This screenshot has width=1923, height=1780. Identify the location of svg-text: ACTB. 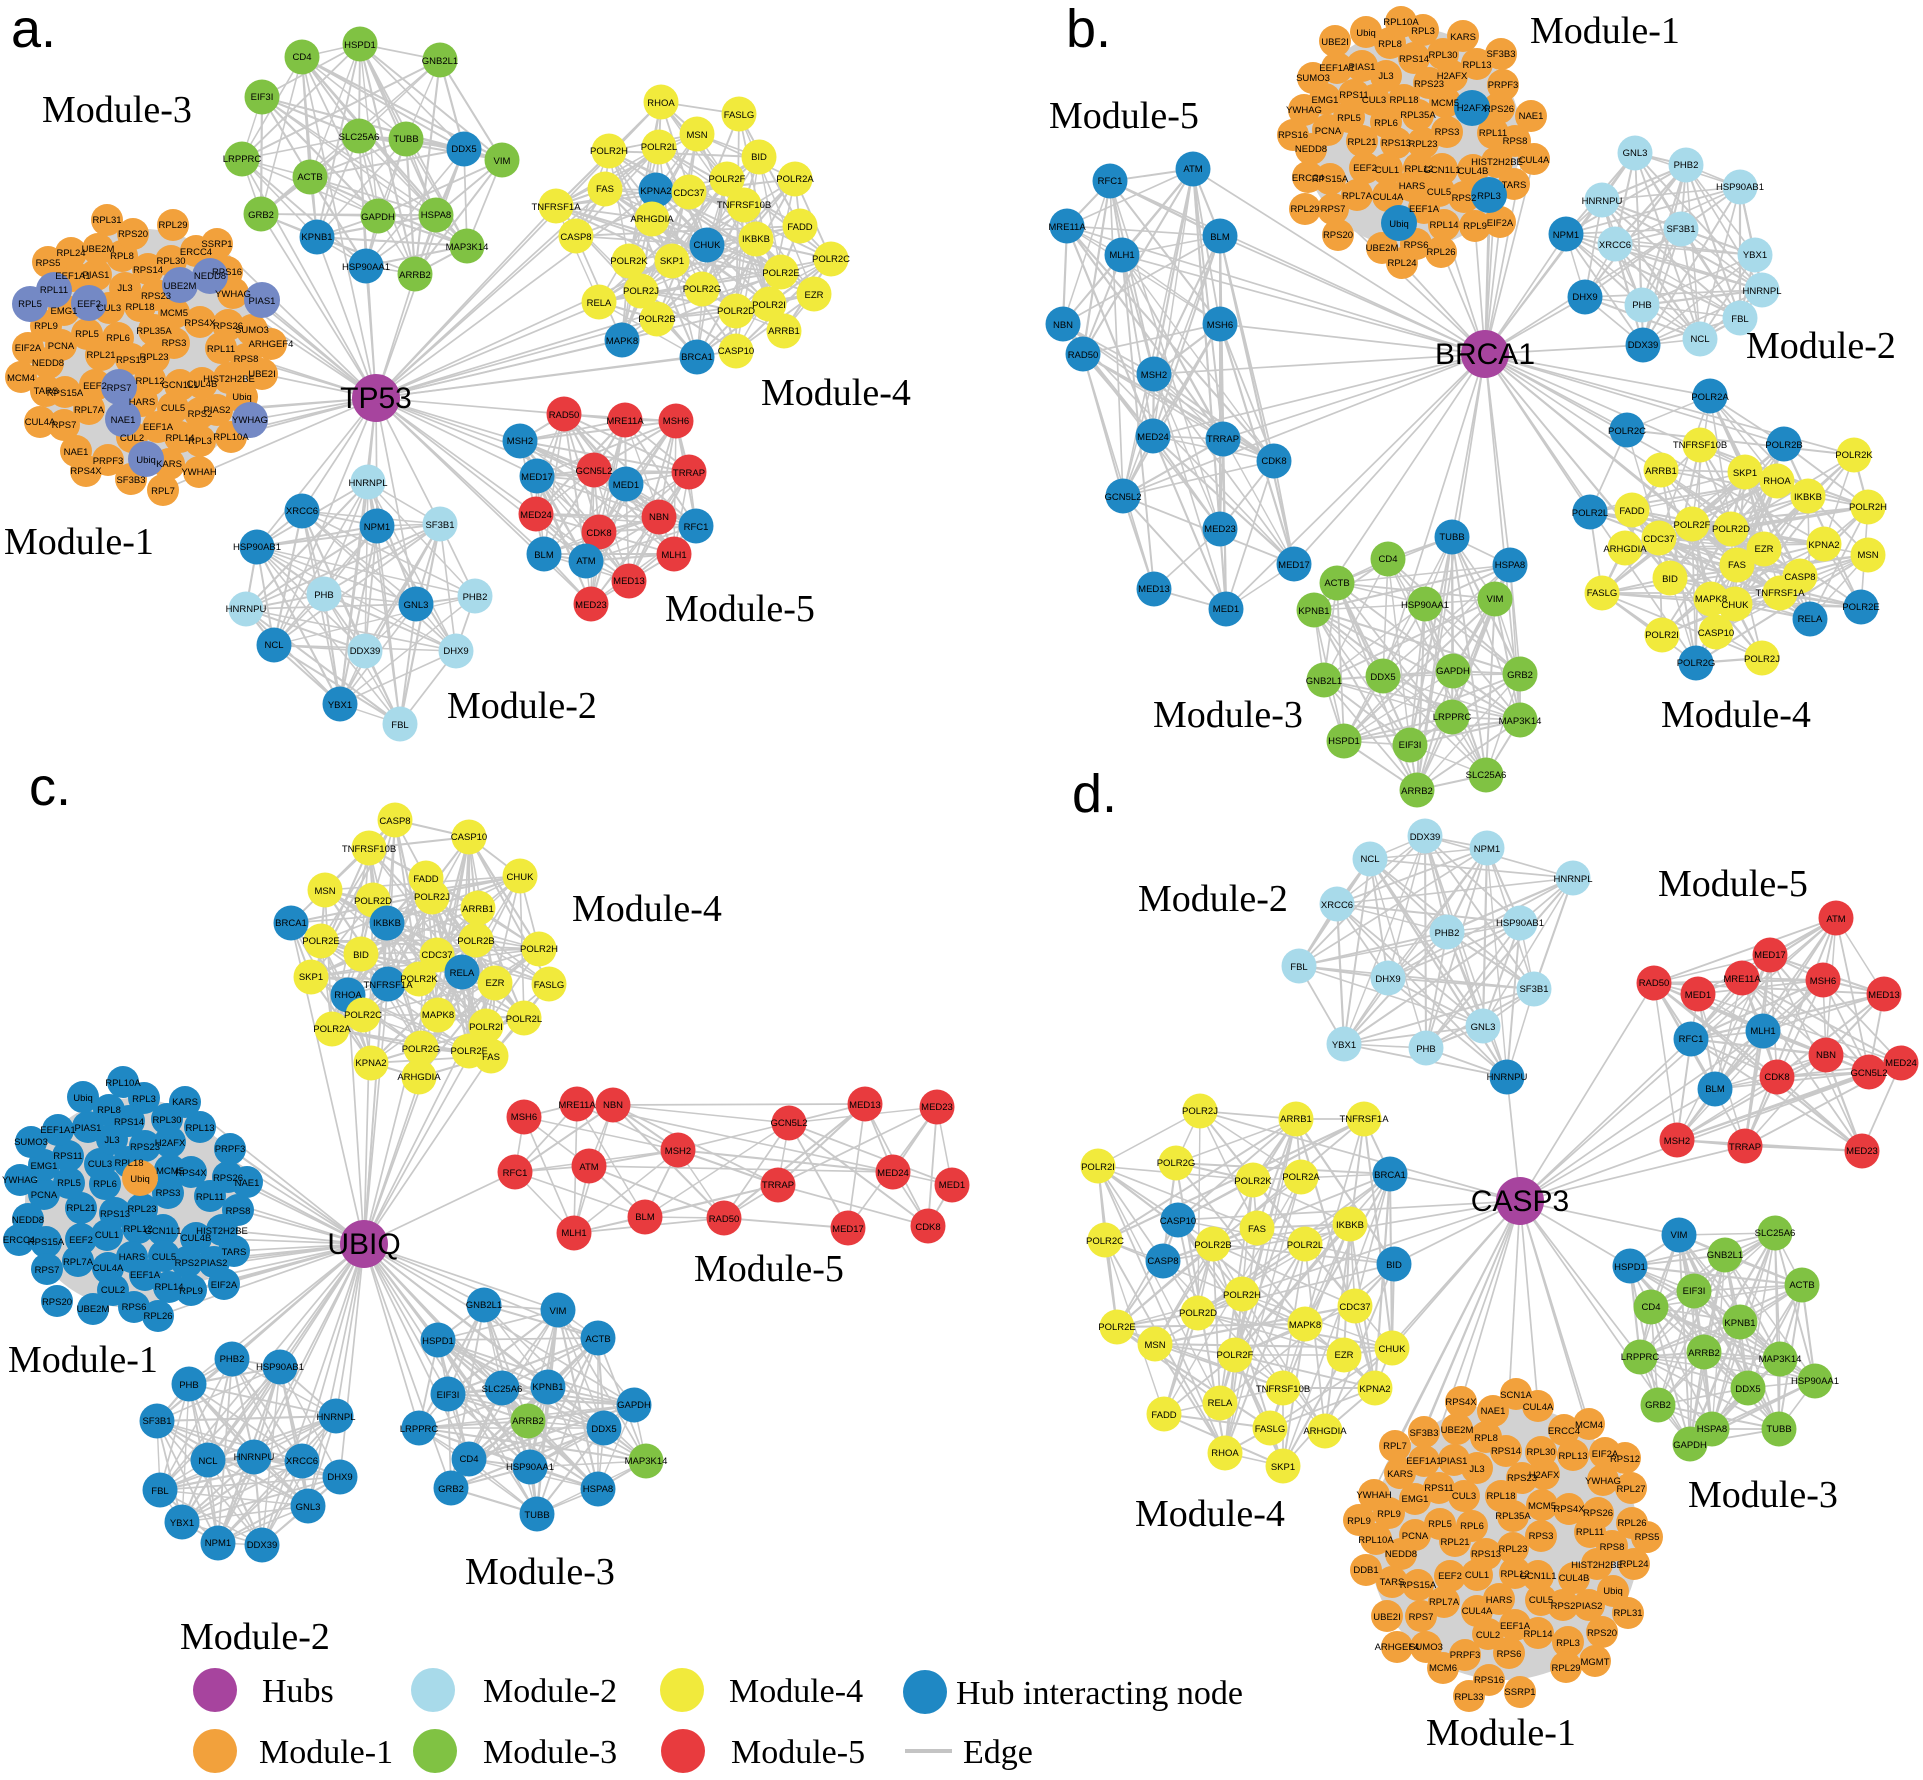
(597, 1339).